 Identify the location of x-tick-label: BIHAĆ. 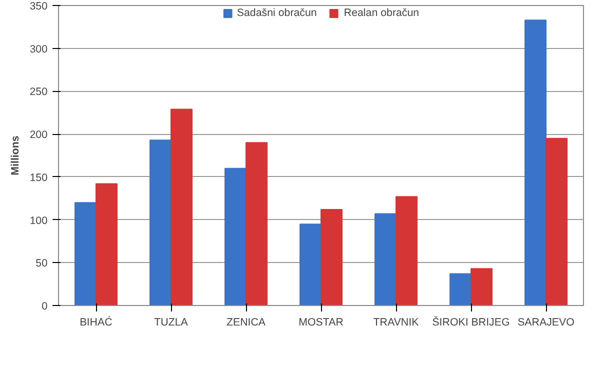
(96, 322).